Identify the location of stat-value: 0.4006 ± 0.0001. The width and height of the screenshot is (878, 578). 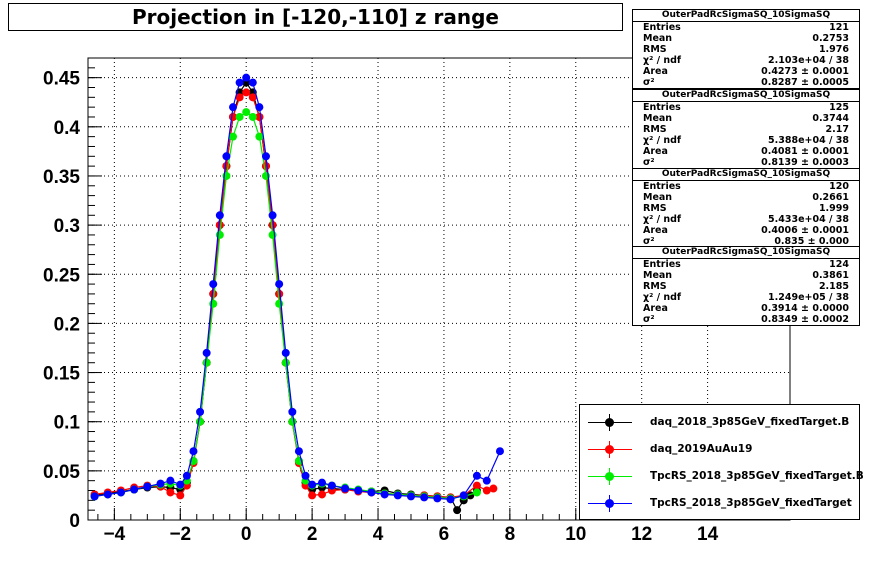
(805, 230).